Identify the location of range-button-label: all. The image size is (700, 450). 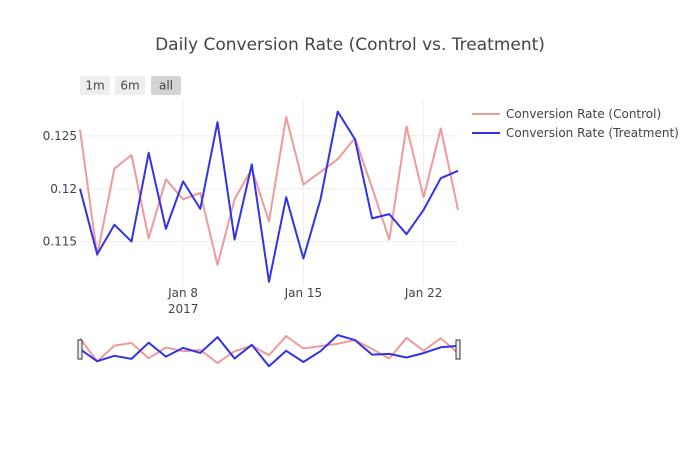
(166, 86).